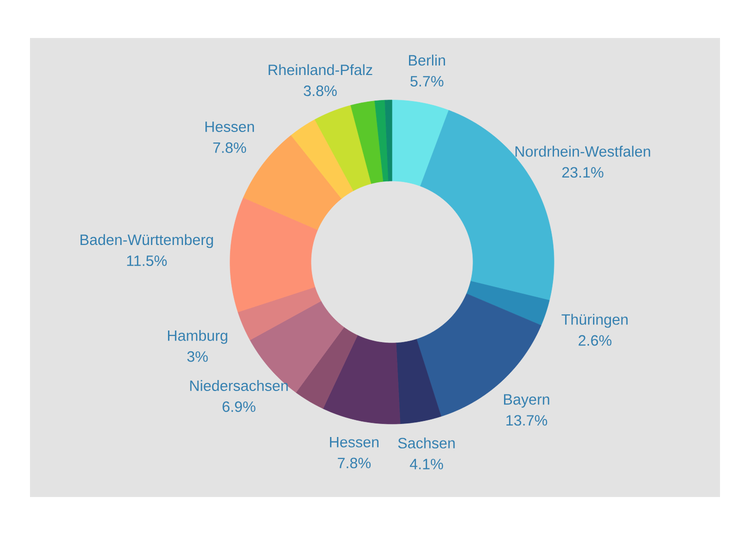 This screenshot has height=541, width=750. Describe the element at coordinates (320, 91) in the screenshot. I see `data-label: 3.8%` at that location.